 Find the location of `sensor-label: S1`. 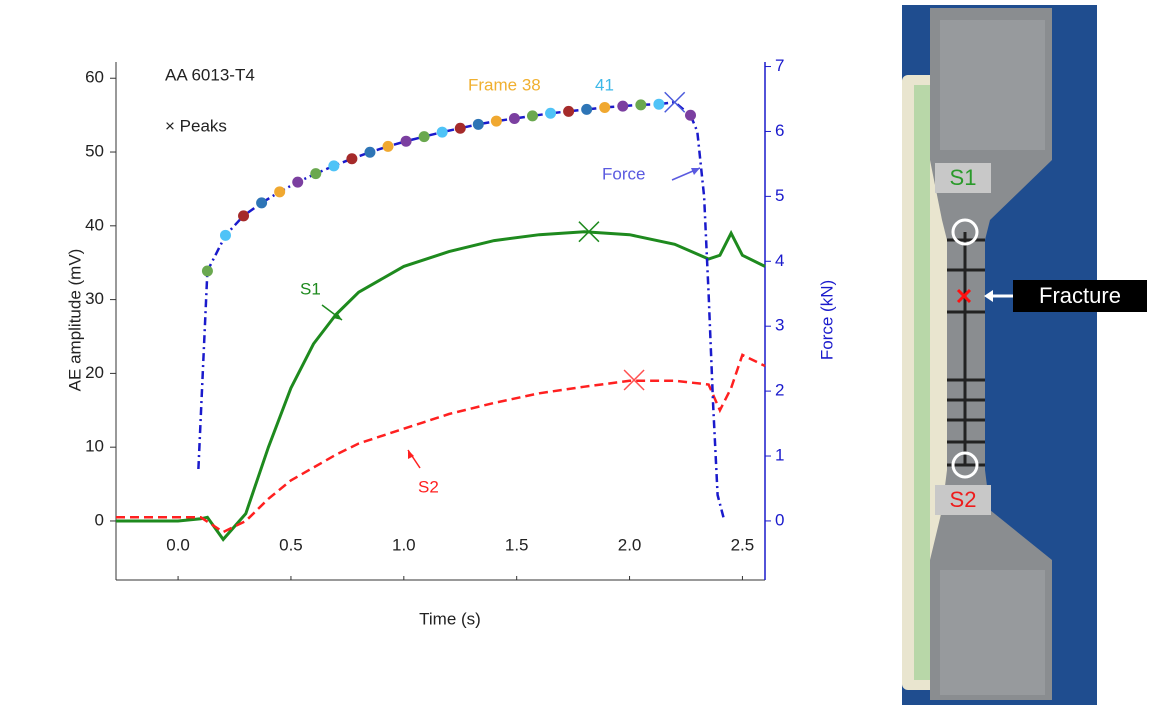

sensor-label: S1 is located at coordinates (963, 177).